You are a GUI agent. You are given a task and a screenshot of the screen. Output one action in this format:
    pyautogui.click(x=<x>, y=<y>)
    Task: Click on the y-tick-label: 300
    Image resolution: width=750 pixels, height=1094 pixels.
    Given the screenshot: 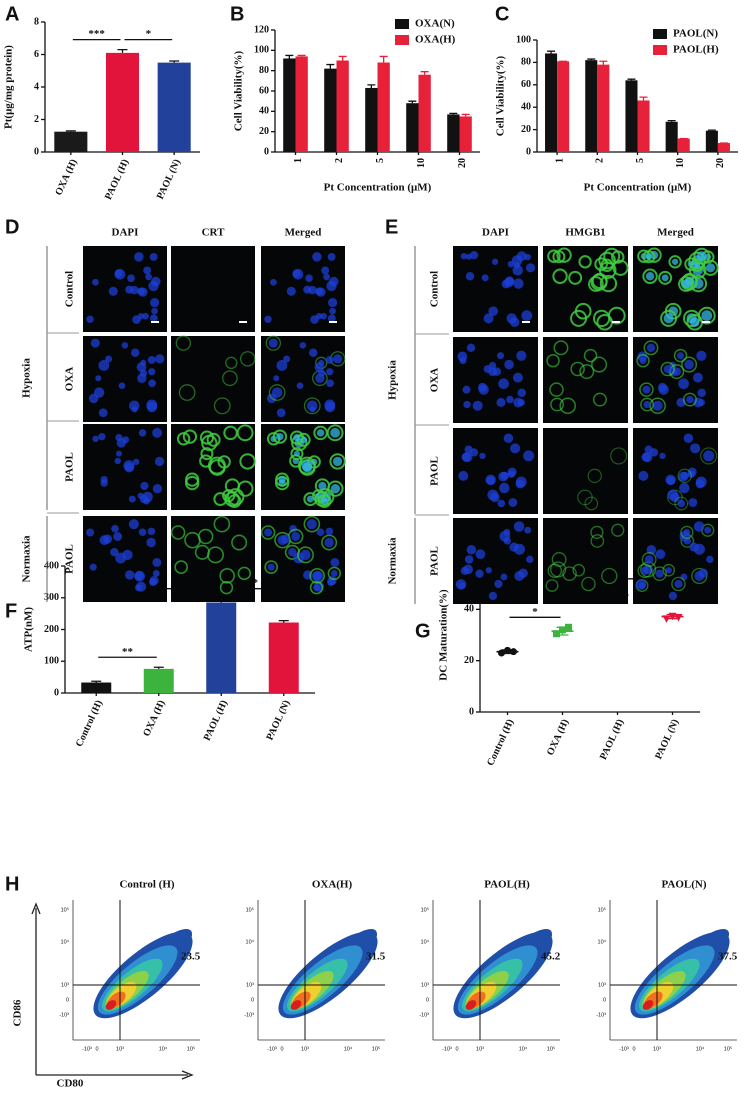 What is the action you would take?
    pyautogui.click(x=51, y=597)
    